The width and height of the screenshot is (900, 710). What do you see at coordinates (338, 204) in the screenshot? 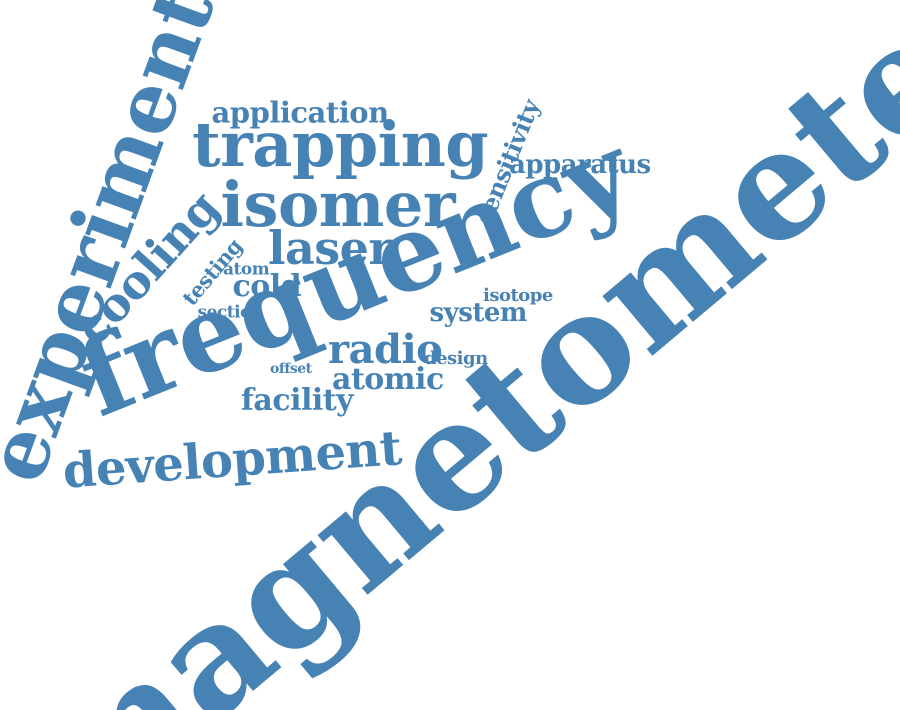
I see `word-isomer: isomer` at bounding box center [338, 204].